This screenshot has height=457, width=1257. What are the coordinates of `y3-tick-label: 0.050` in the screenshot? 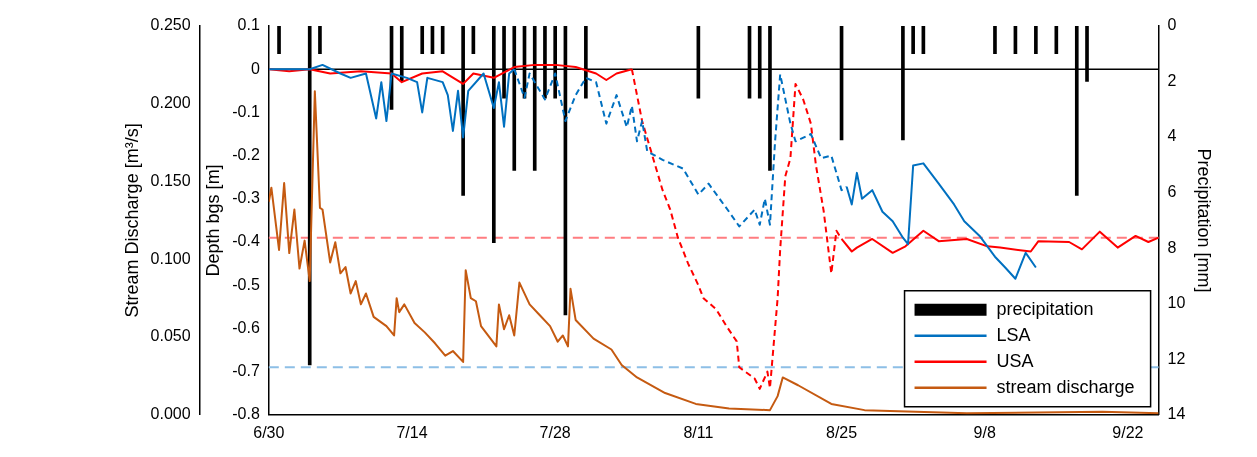 It's located at (170, 336).